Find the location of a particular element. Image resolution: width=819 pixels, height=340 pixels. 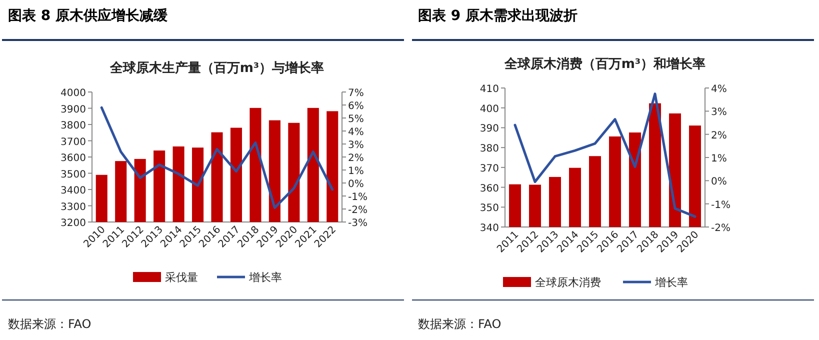

y-tick-label: 3400 is located at coordinates (73, 191).